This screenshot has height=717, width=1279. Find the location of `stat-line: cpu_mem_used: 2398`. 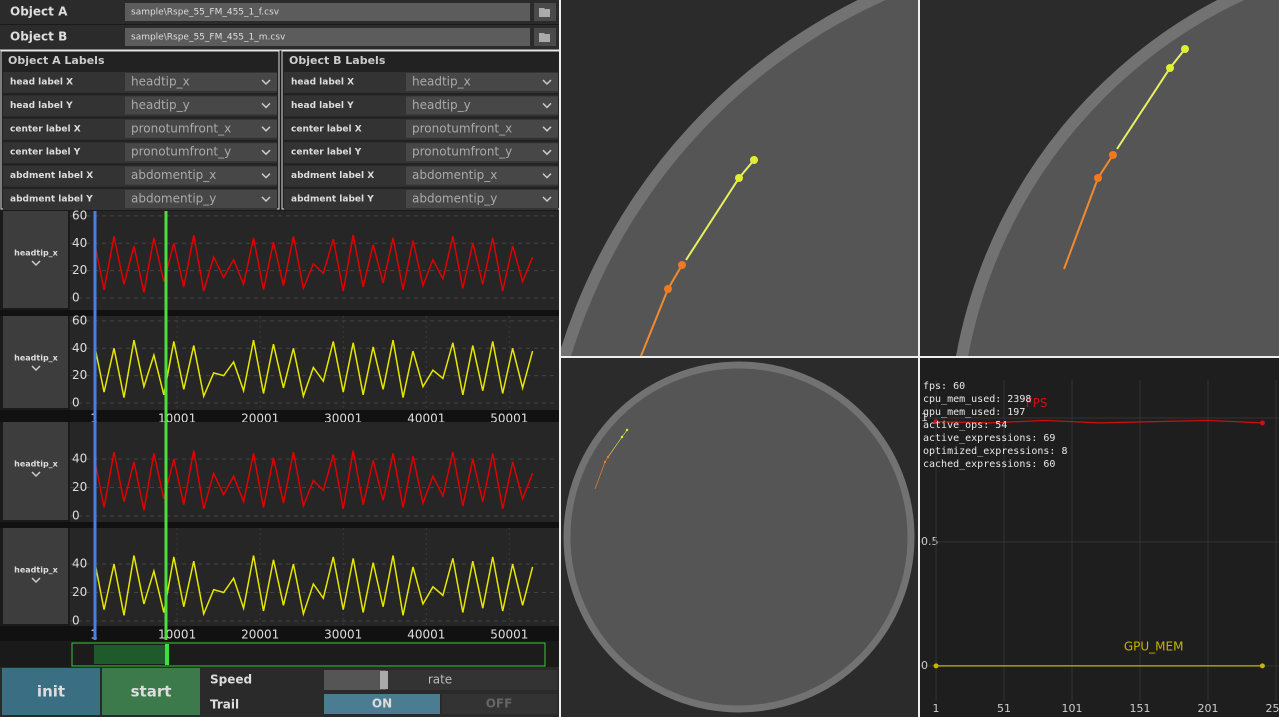

stat-line: cpu_mem_used: 2398 is located at coordinates (977, 399).